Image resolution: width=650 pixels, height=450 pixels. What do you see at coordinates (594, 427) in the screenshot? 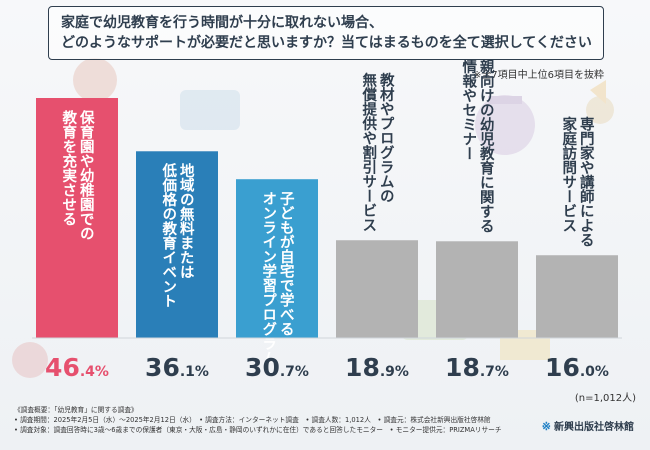
I see `brand-name: 新興出版社啓林館` at bounding box center [594, 427].